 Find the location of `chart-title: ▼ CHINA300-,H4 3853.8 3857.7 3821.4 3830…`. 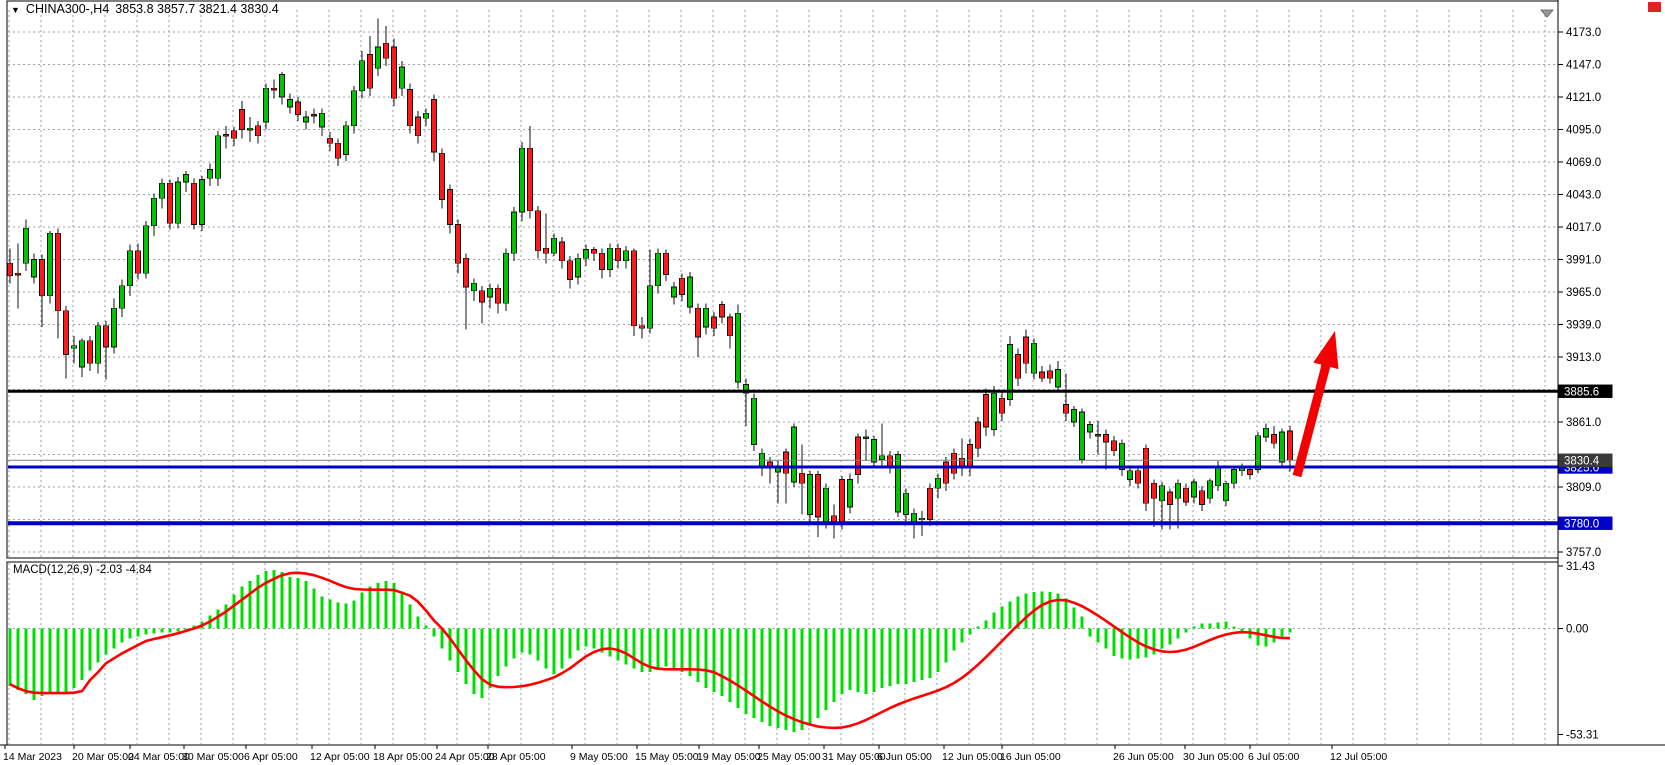

chart-title: ▼ CHINA300-,H4 3853.8 3857.7 3821.4 3830… is located at coordinates (145, 9).